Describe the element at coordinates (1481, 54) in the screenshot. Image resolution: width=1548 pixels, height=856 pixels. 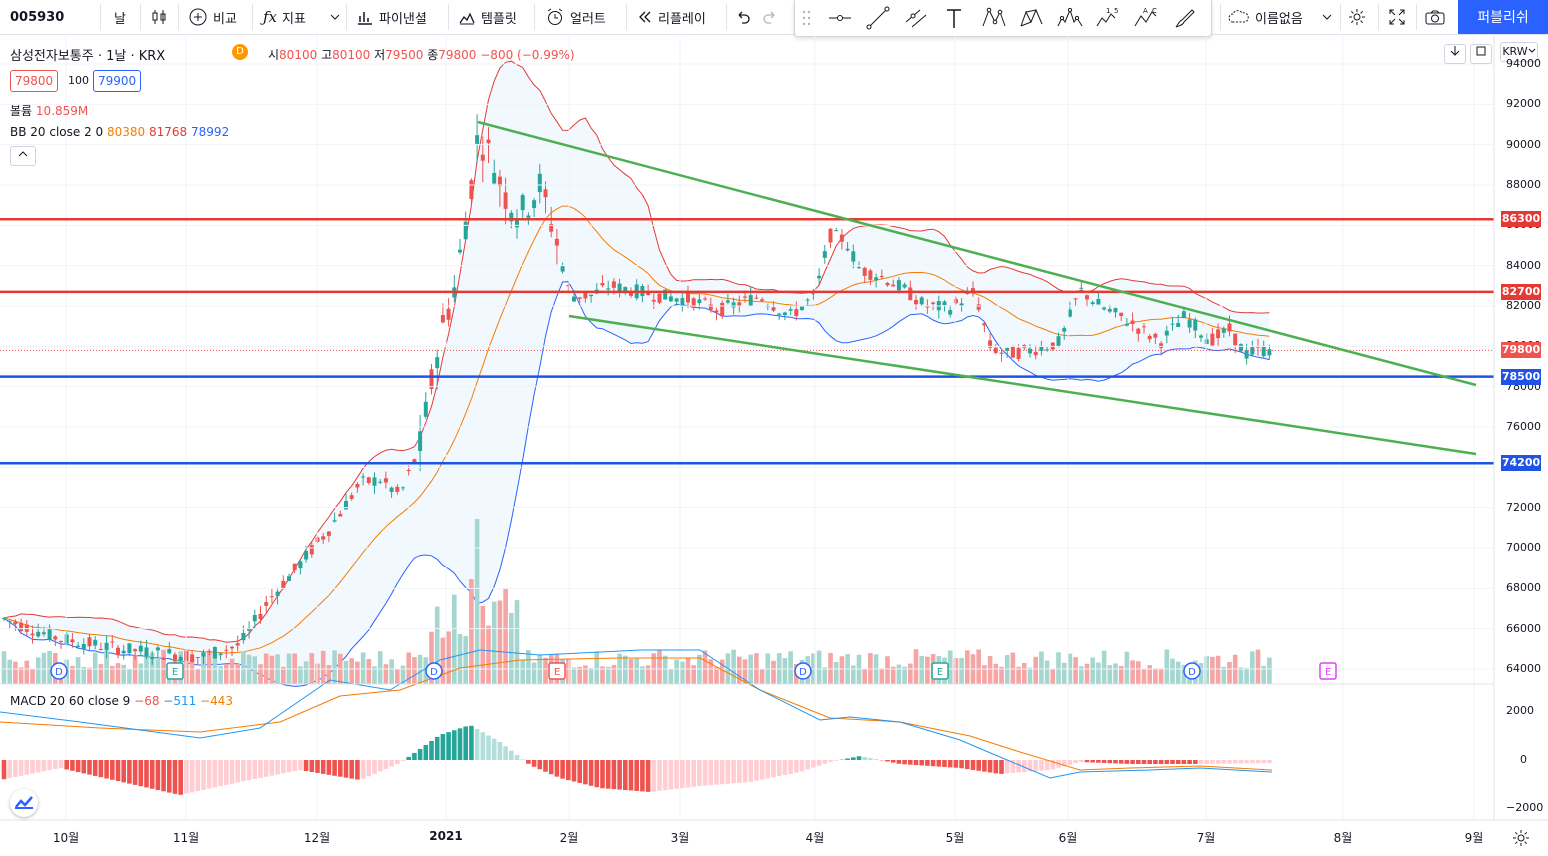
I see `maximize-pane-button` at that location.